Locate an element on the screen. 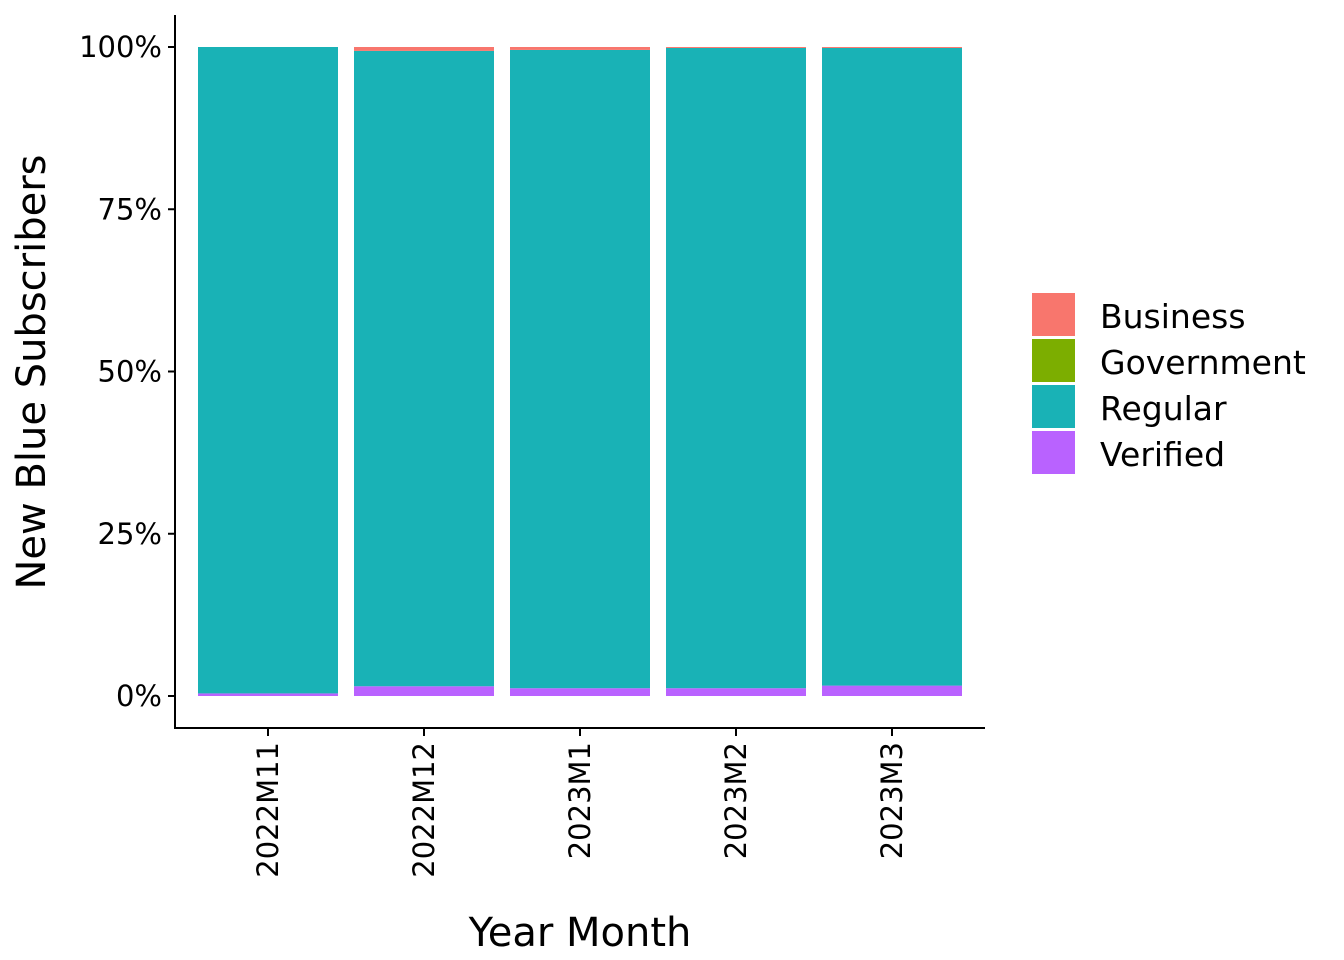 This screenshot has height=960, width=1344. x-tick-label: 2023M2 is located at coordinates (736, 800).